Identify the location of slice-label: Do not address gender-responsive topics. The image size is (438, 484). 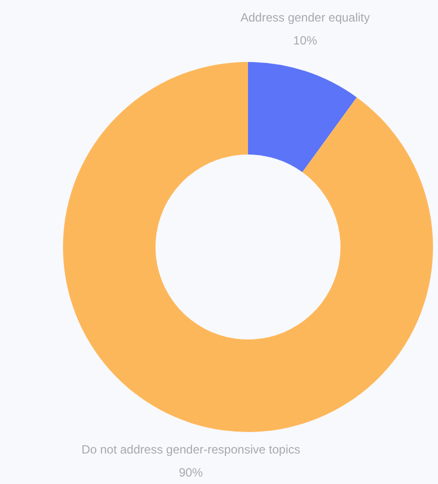
(190, 449).